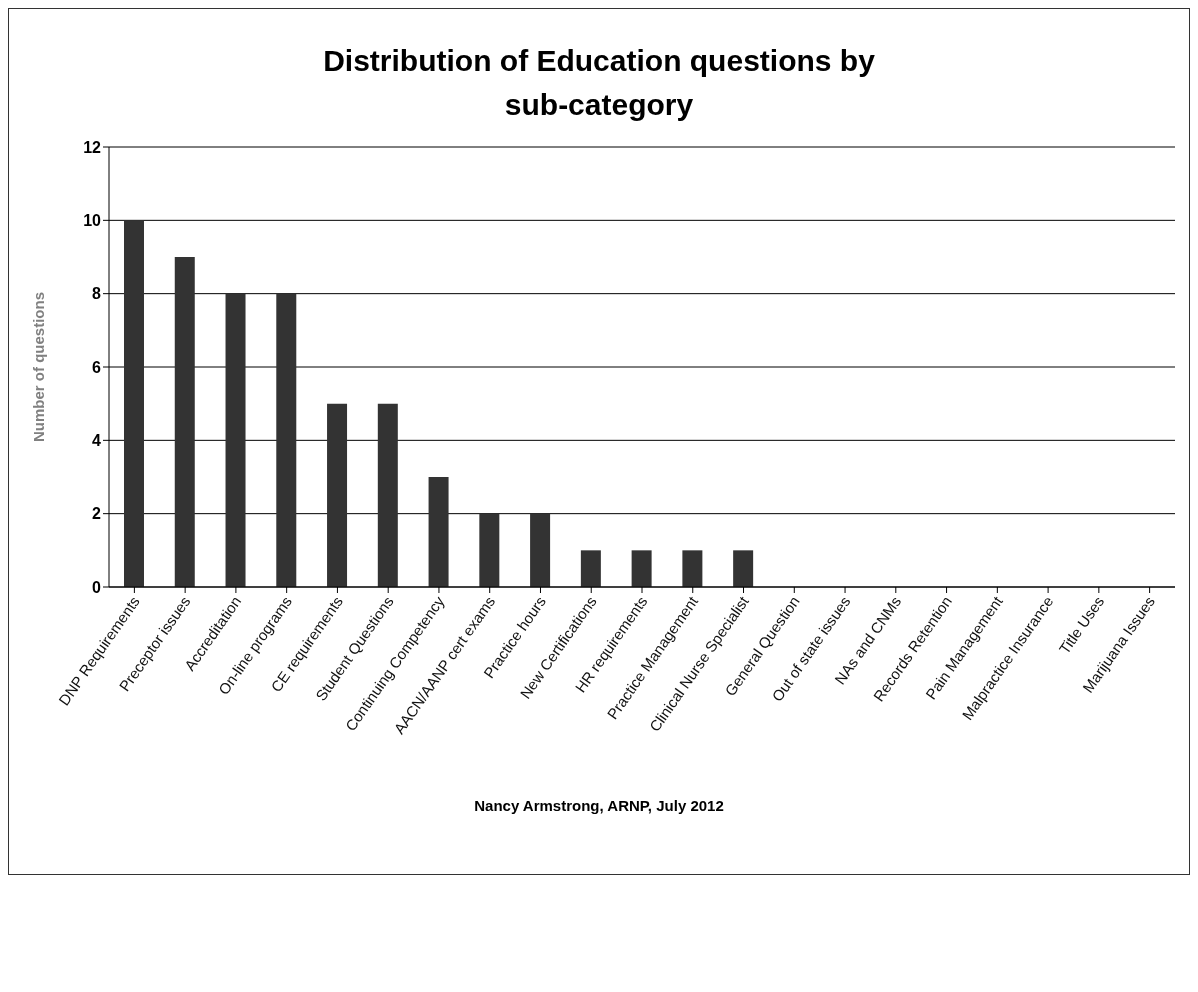  Describe the element at coordinates (92, 147) in the screenshot. I see `y-tick-label: 12` at that location.